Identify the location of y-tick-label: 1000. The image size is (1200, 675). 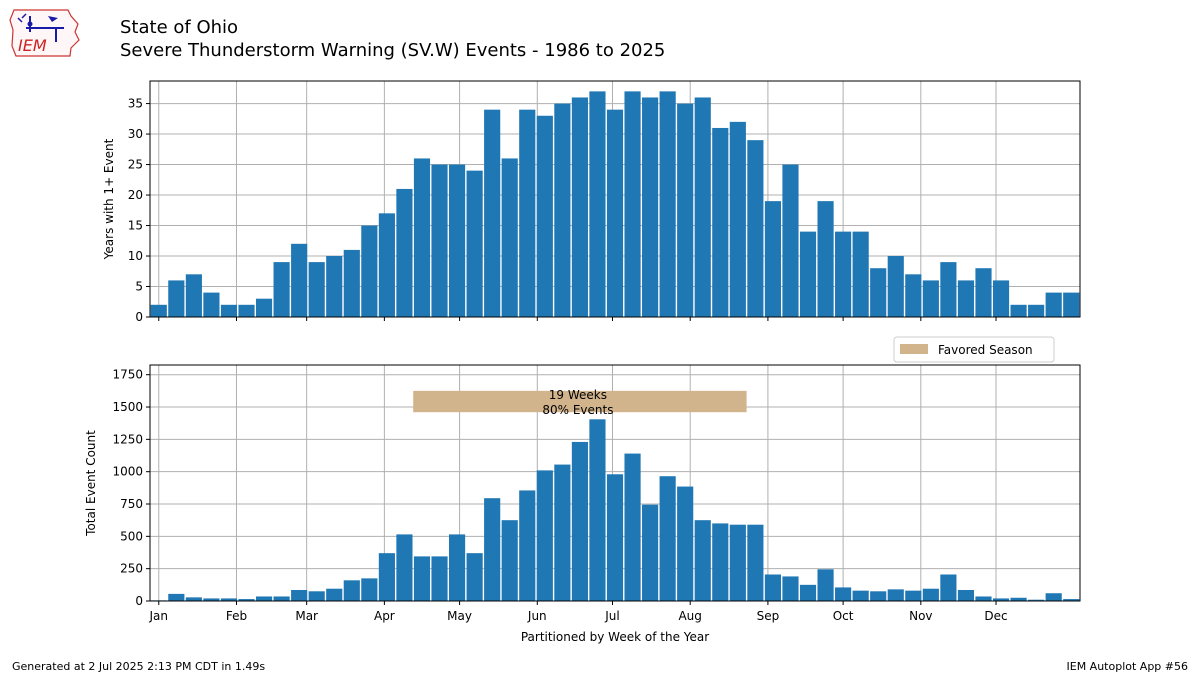
(127, 472).